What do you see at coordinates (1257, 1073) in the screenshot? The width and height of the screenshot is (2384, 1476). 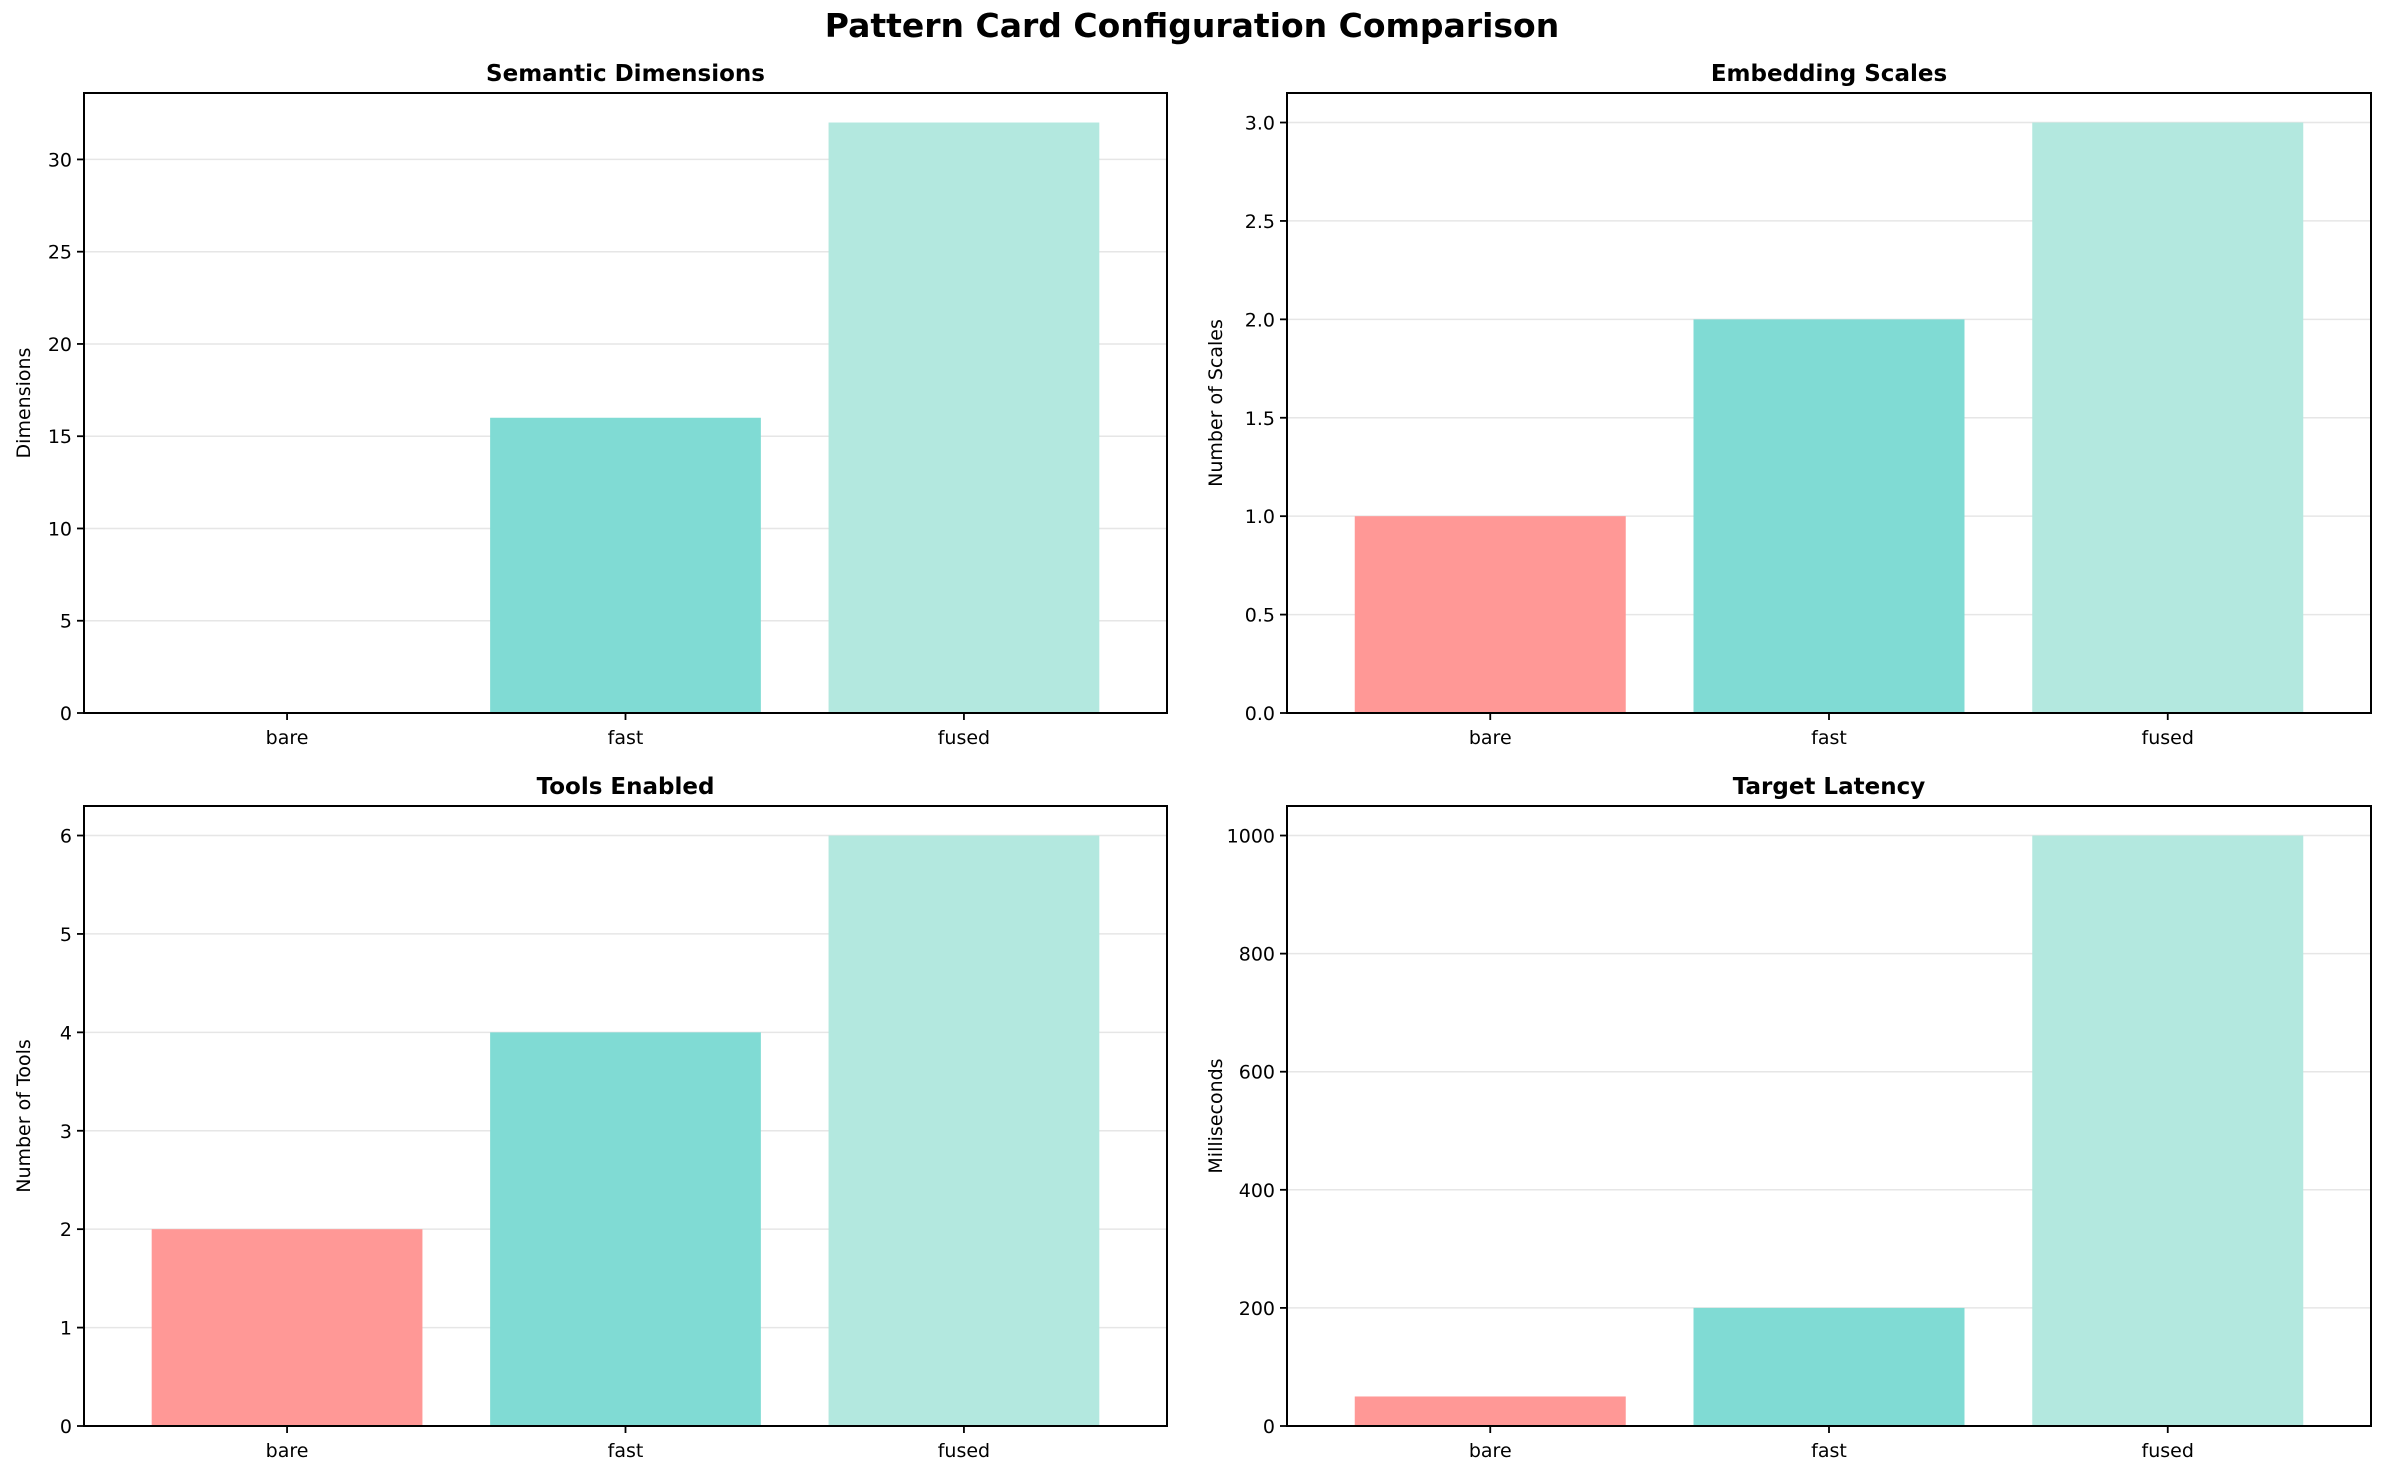 I see `y-tick-label: 600` at bounding box center [1257, 1073].